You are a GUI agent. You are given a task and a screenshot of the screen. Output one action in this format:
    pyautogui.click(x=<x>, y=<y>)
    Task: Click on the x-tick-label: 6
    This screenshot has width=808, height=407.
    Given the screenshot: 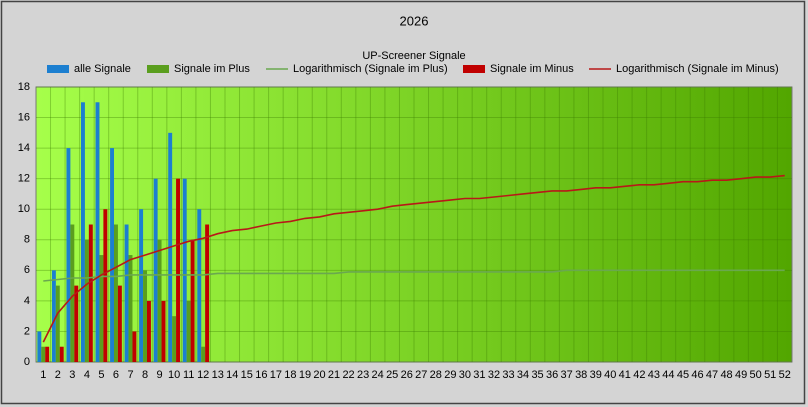 What is the action you would take?
    pyautogui.click(x=116, y=375)
    